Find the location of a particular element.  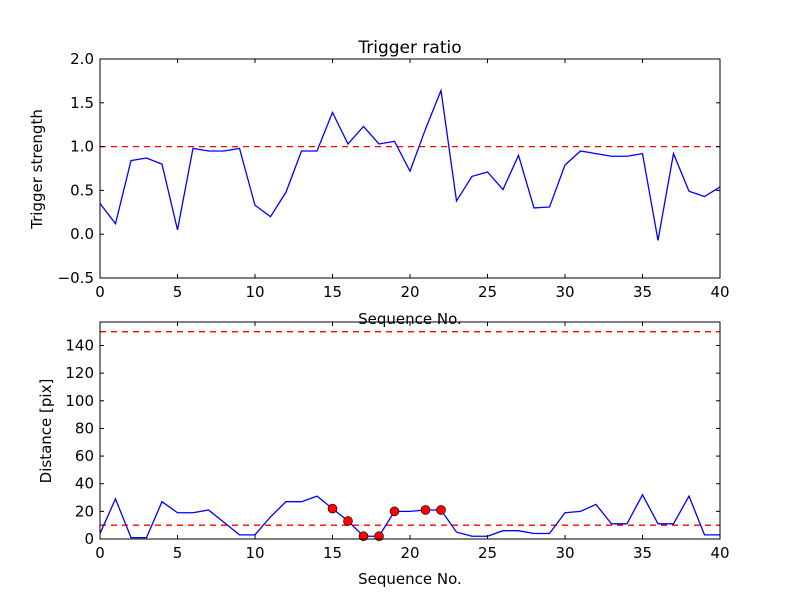

y-tick-label: 0 is located at coordinates (89, 539).